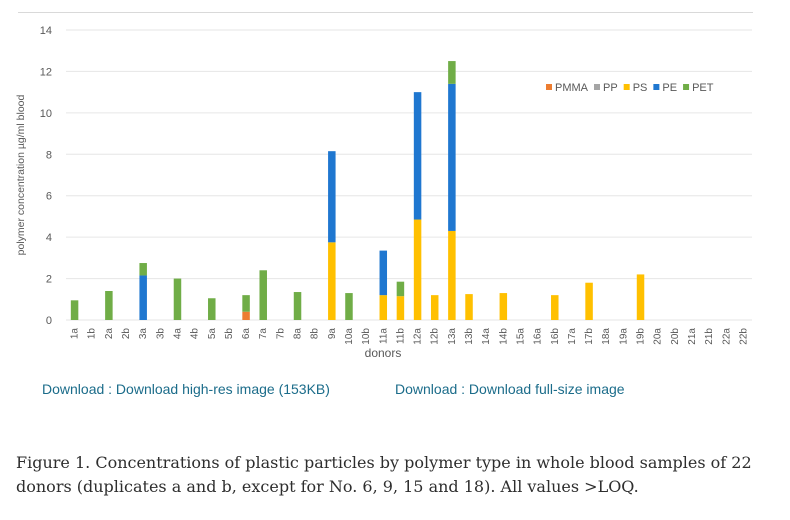 This screenshot has height=520, width=790. What do you see at coordinates (589, 301) in the screenshot?
I see `bar-17b-ps` at bounding box center [589, 301].